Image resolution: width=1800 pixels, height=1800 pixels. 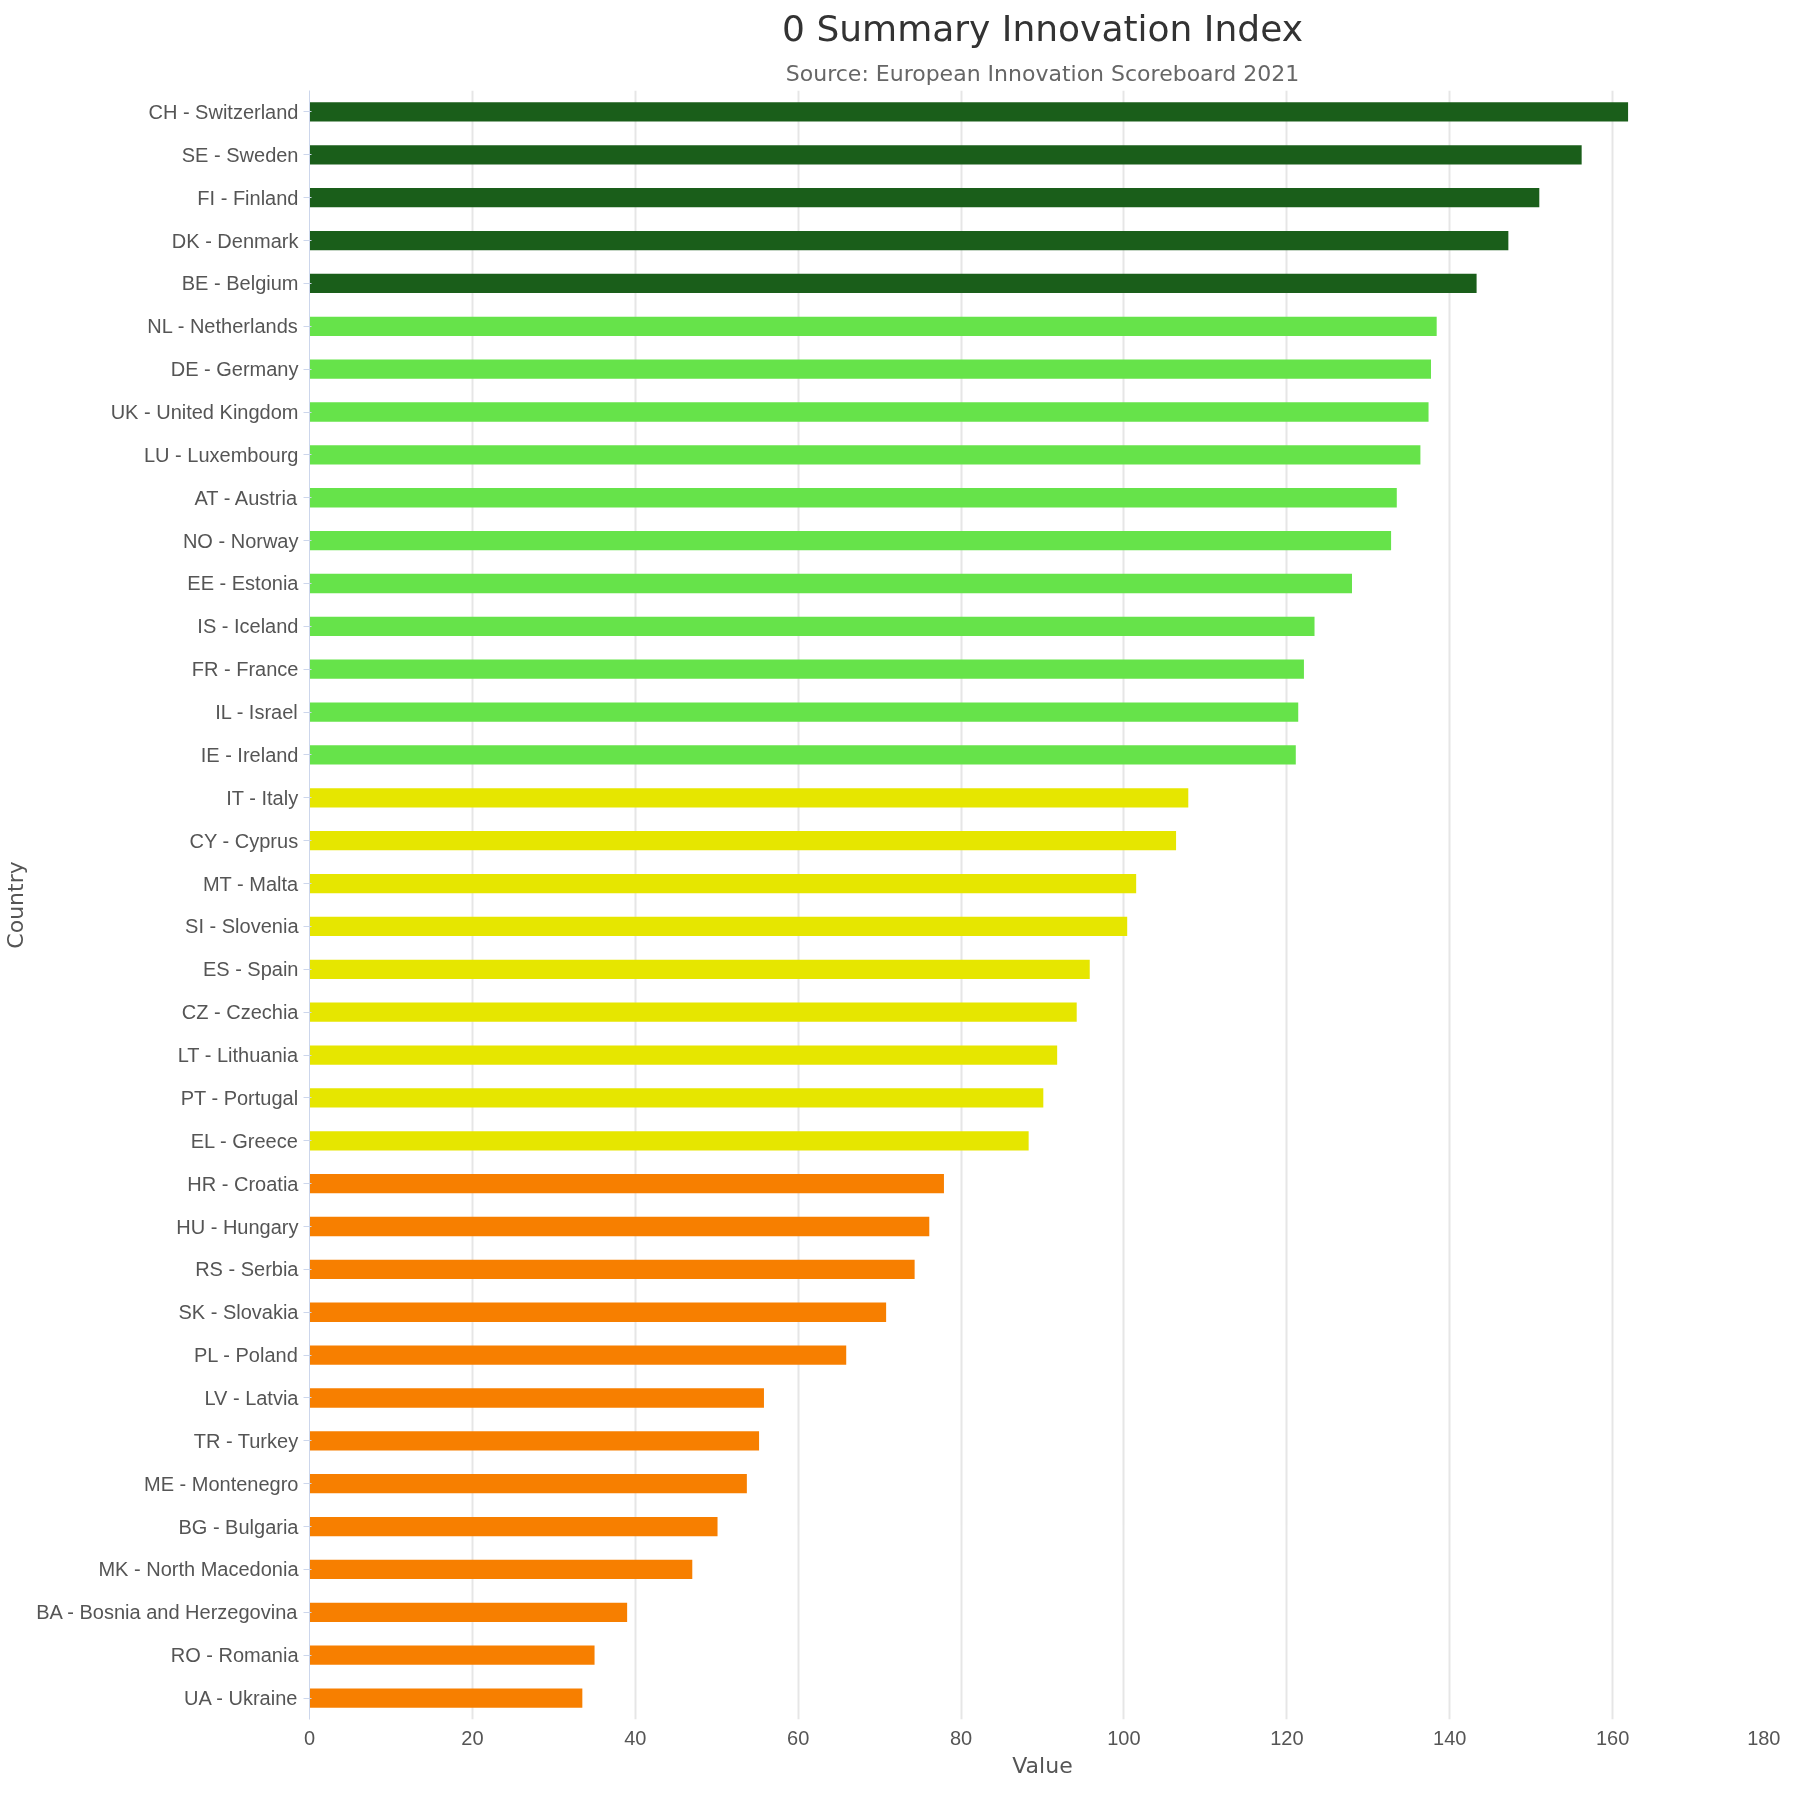 I want to click on y-tick-label: IE - Ireland, so click(x=249, y=754).